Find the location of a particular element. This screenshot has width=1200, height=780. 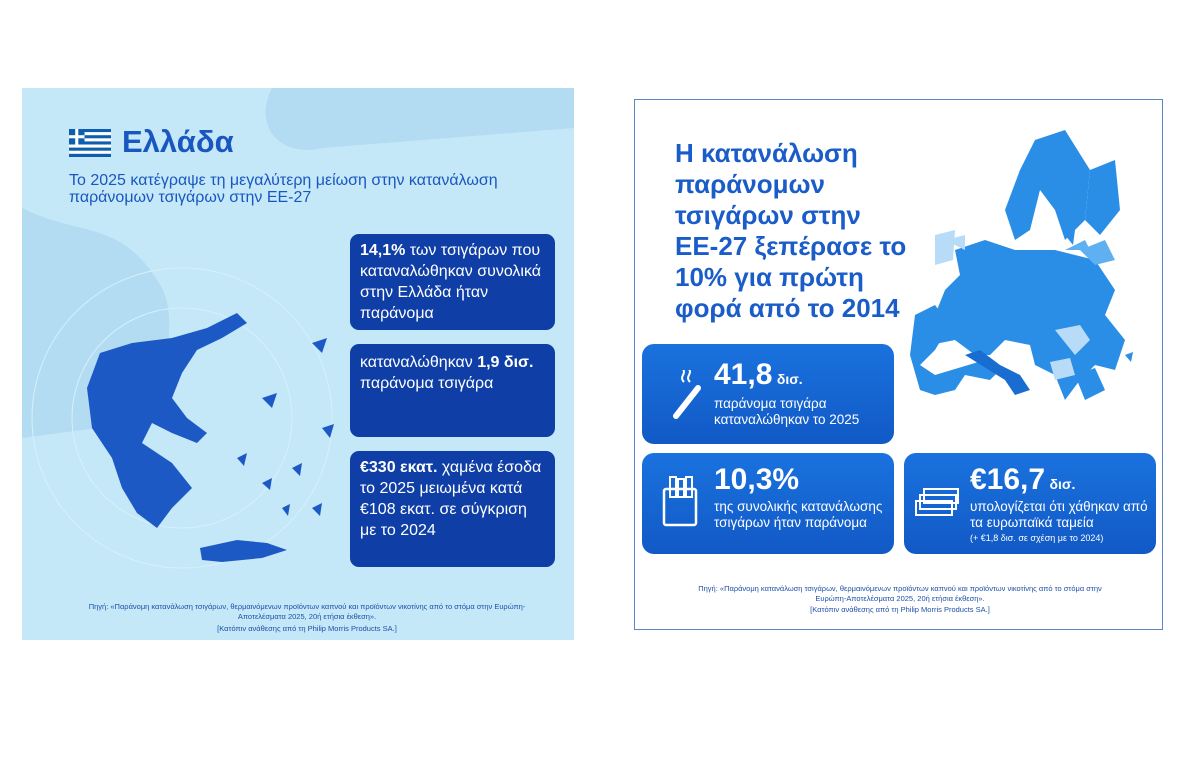

pack-icon is located at coordinates (680, 501).